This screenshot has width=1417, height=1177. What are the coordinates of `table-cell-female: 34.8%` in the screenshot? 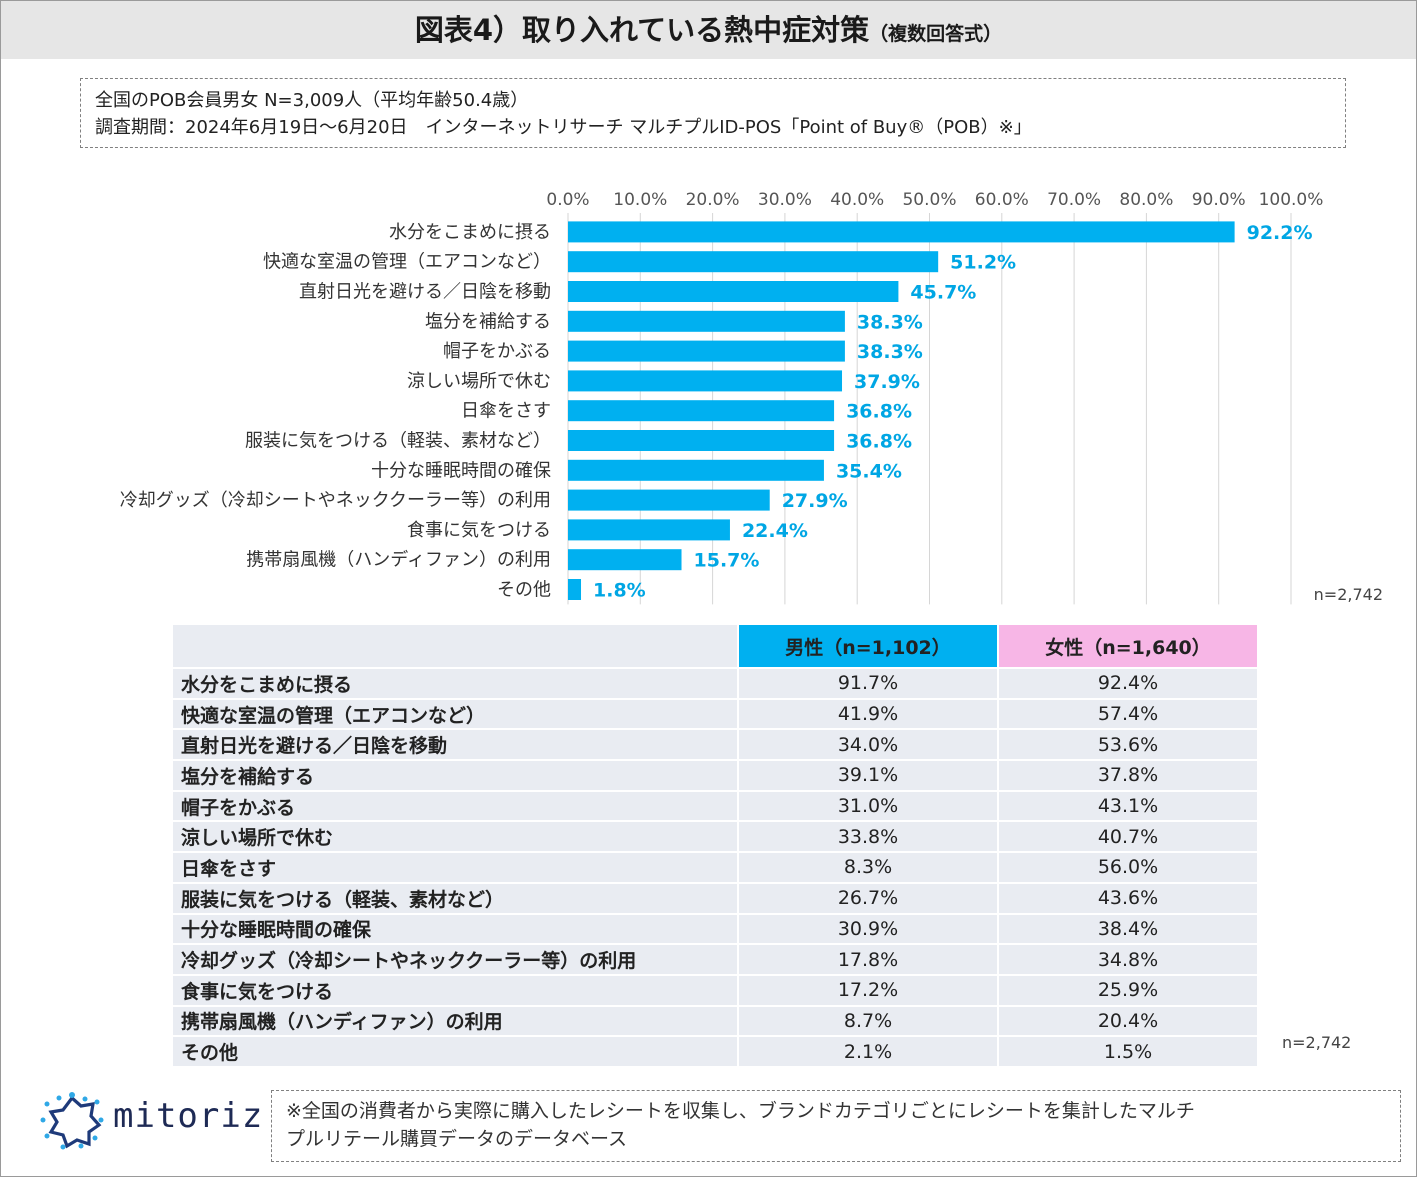 It's located at (1128, 960).